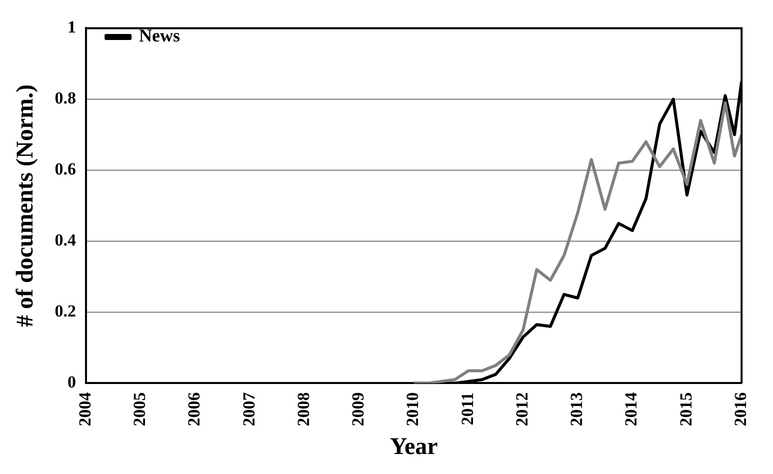  What do you see at coordinates (522, 409) in the screenshot?
I see `x-tick-label: 2012` at bounding box center [522, 409].